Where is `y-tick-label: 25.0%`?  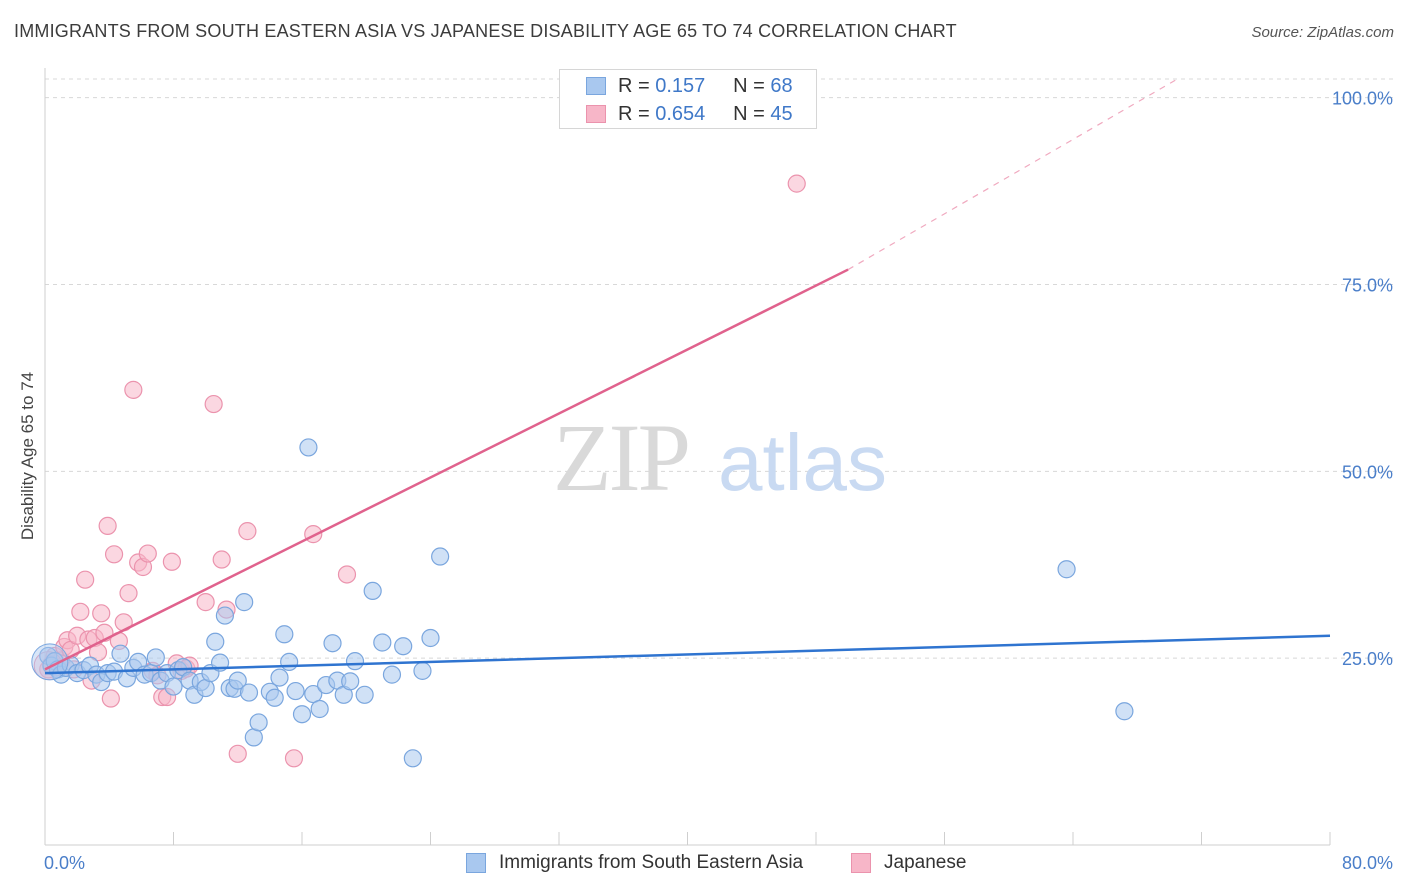 y-tick-label: 25.0% is located at coordinates (1367, 659).